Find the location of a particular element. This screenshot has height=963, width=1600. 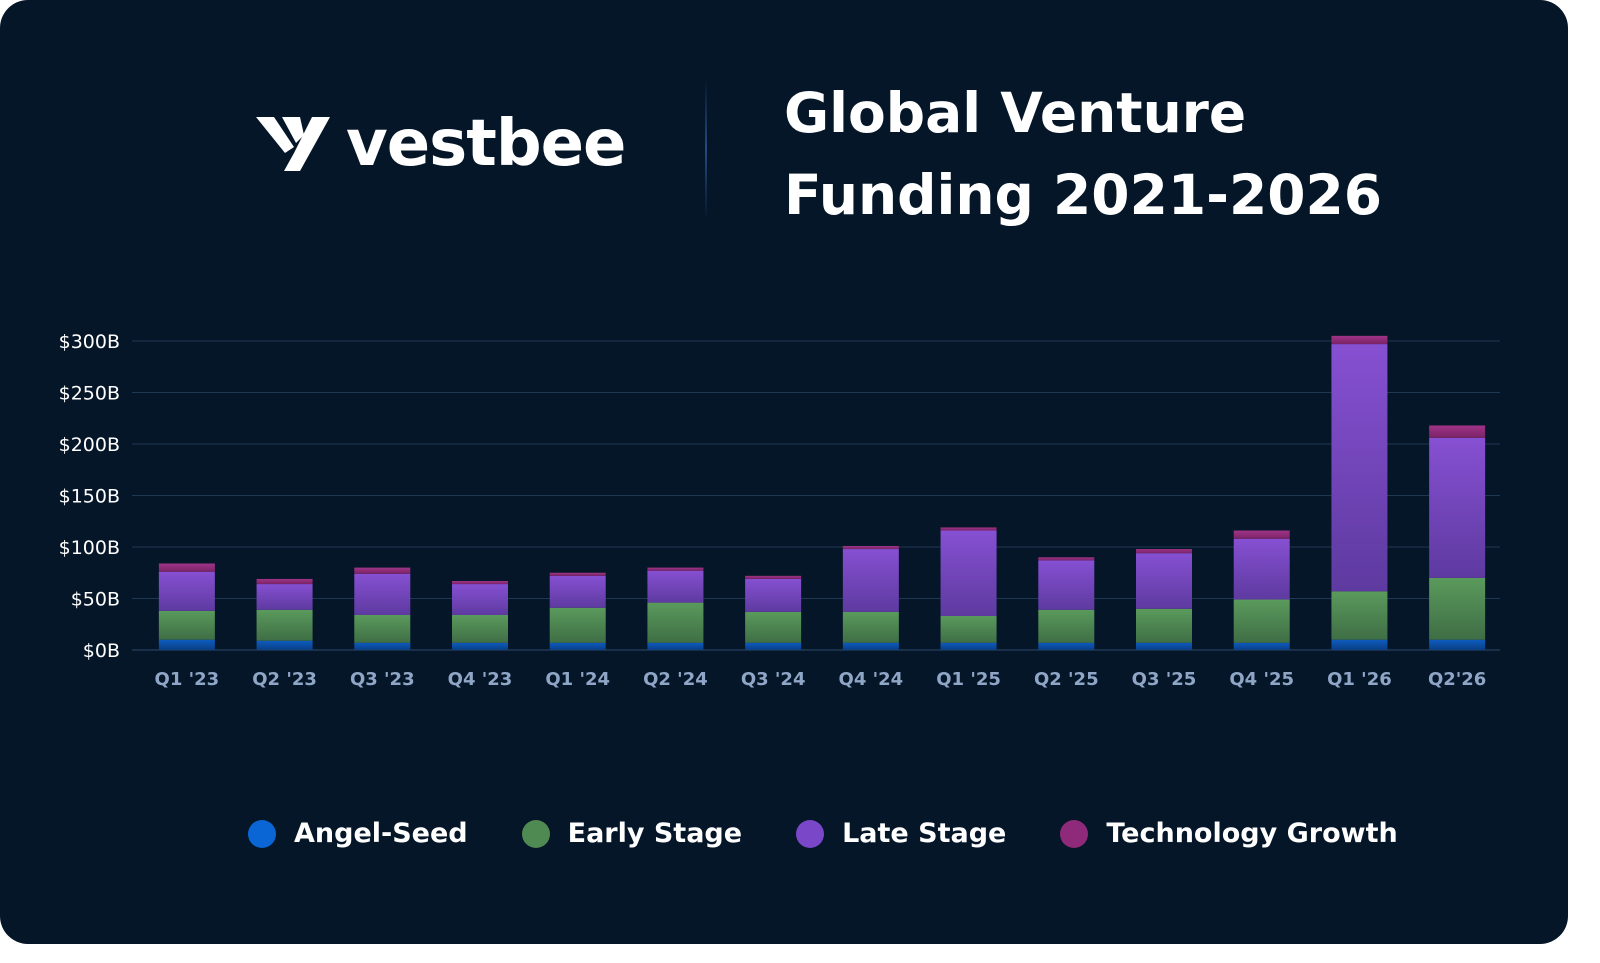

legend-label-late-stage: Late Stage is located at coordinates (924, 833).